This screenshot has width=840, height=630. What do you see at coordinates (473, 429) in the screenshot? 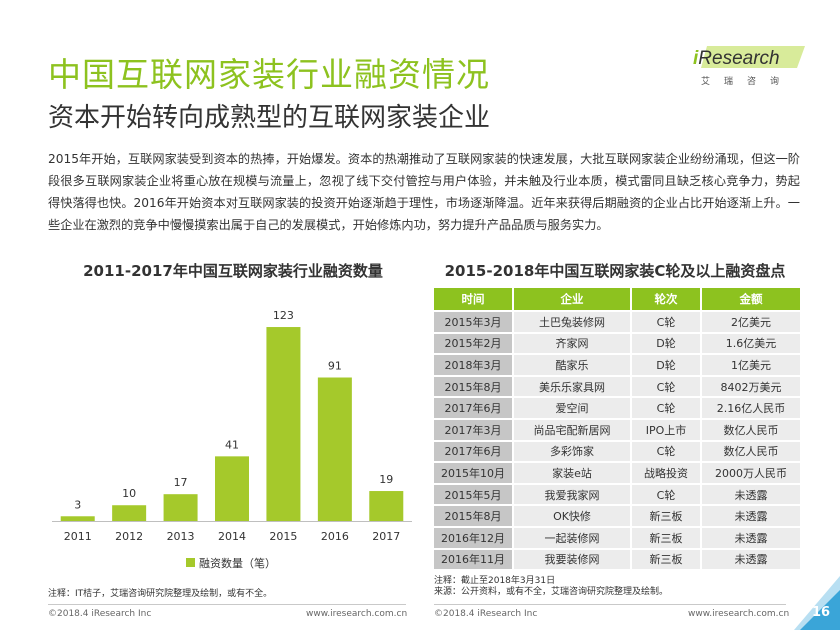
I see `cell-time: 2017年3月` at bounding box center [473, 429].